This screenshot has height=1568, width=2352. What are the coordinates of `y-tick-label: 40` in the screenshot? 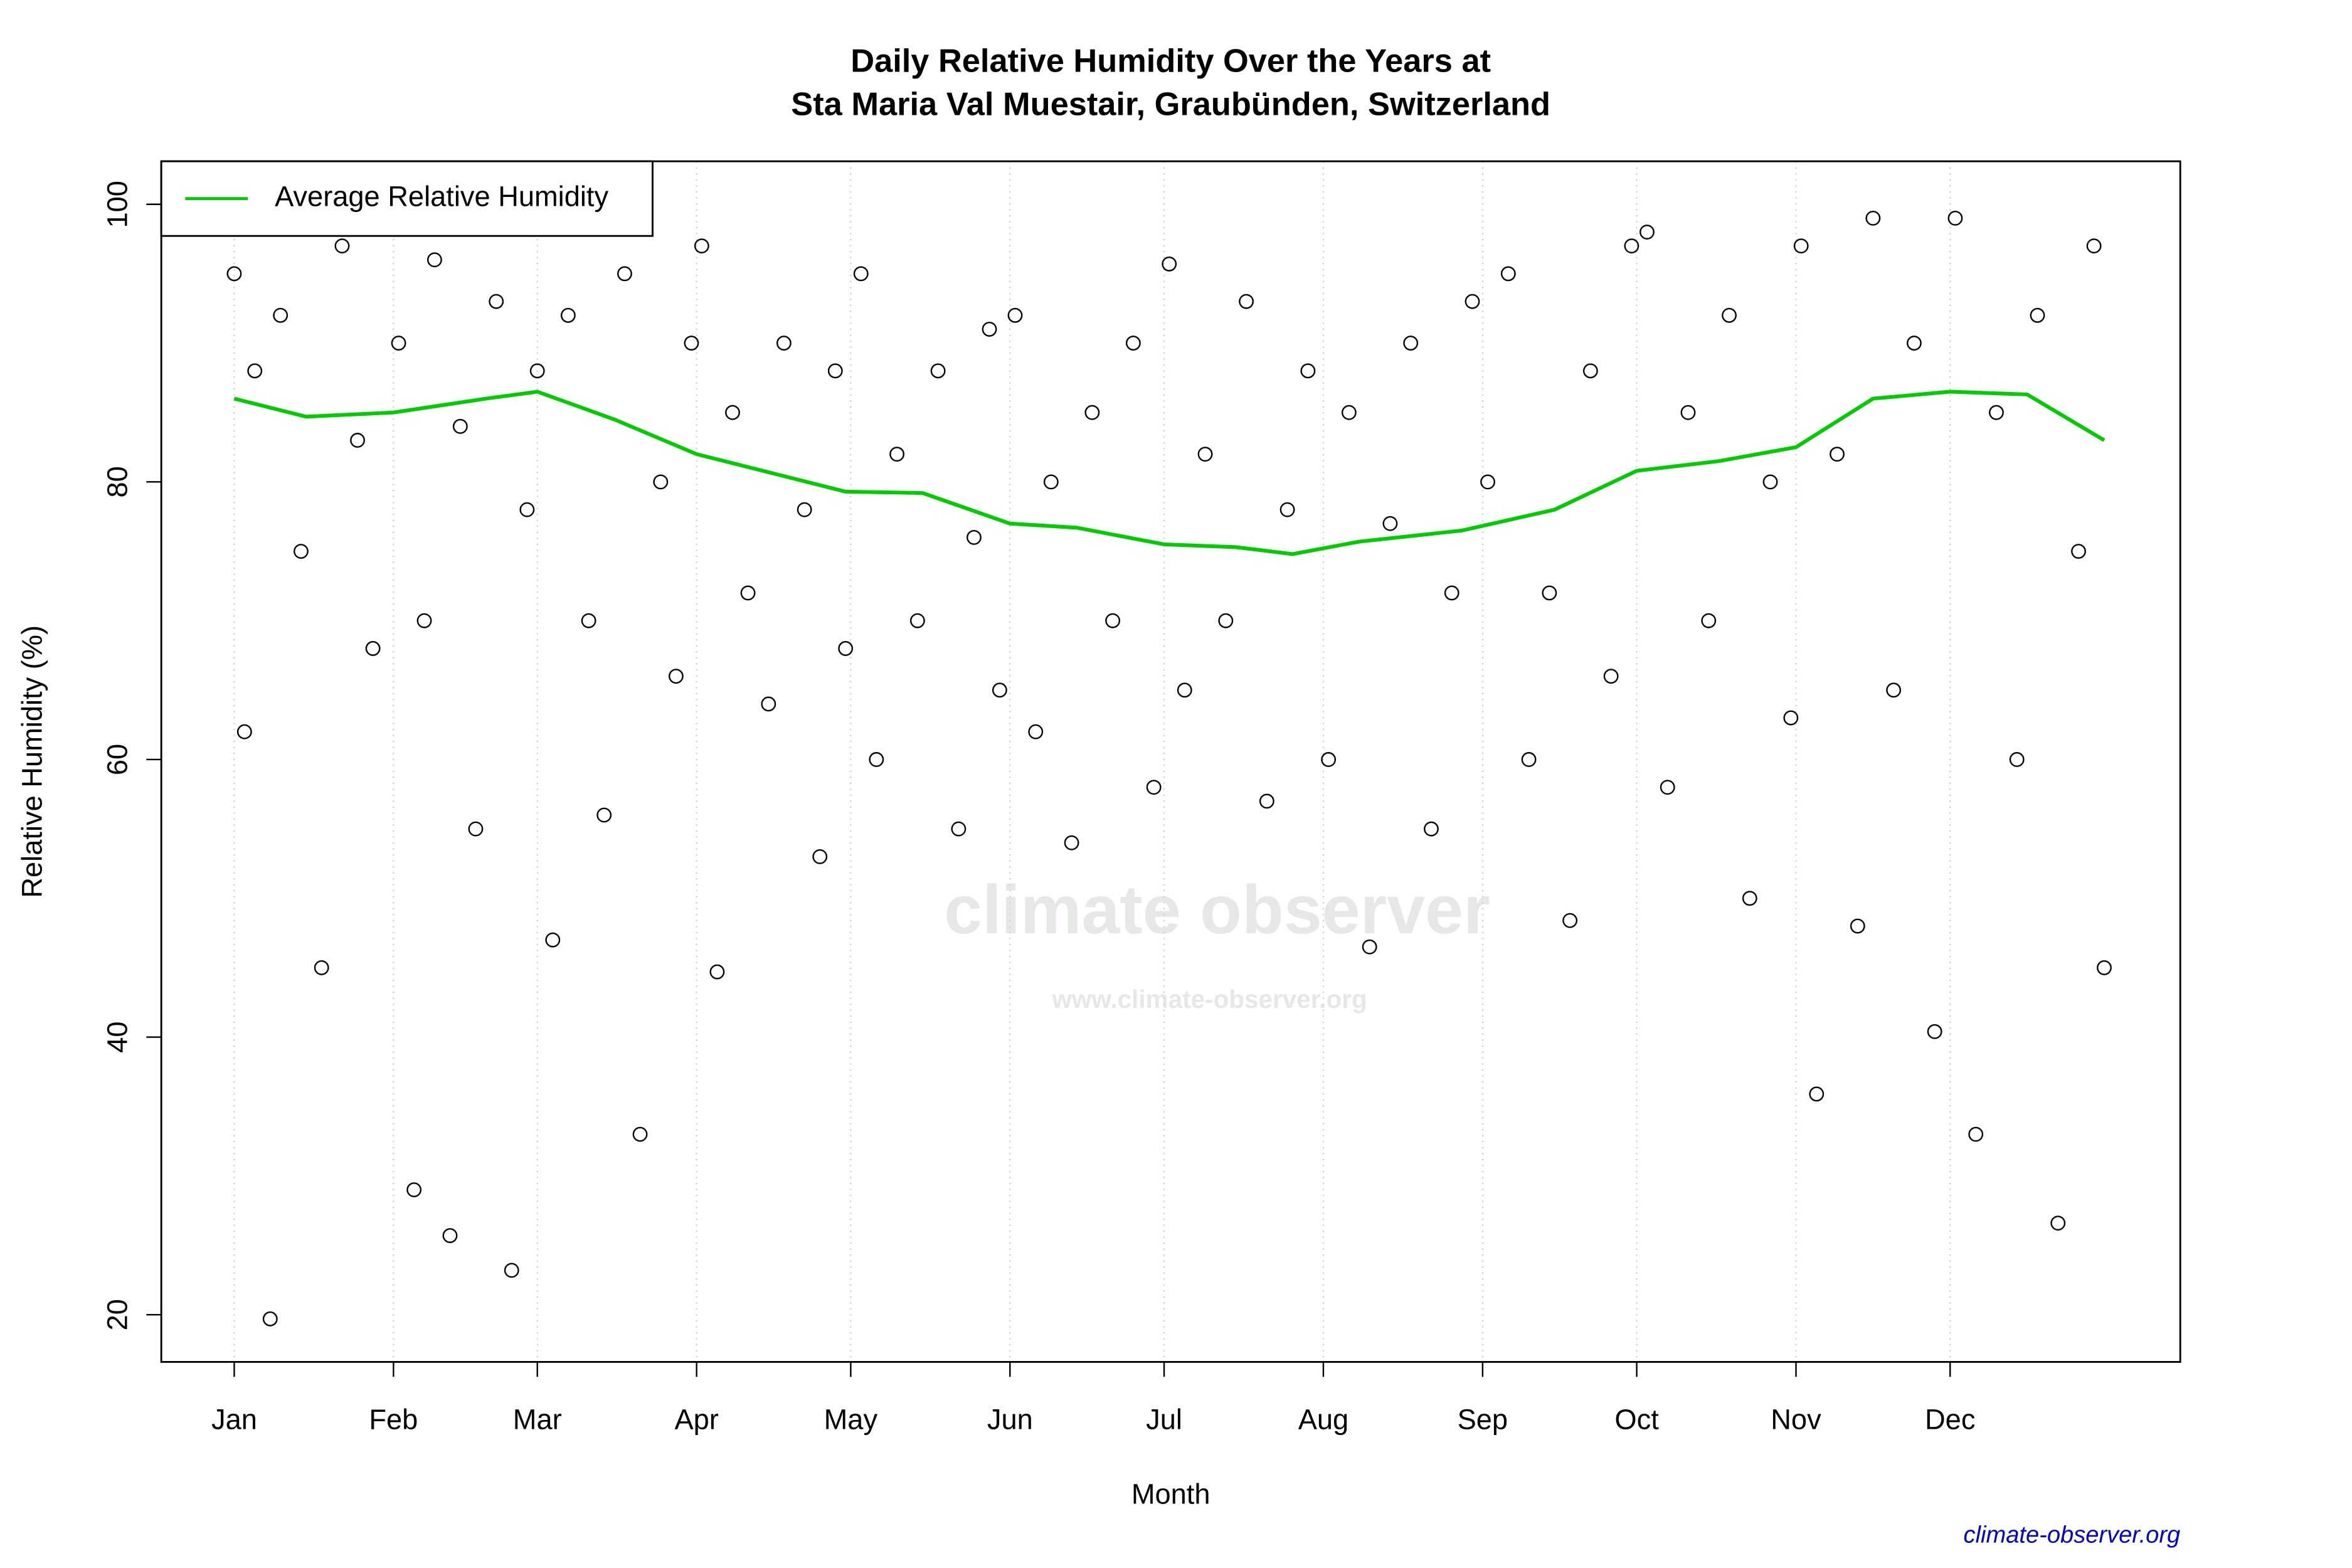 It's located at (117, 1036).